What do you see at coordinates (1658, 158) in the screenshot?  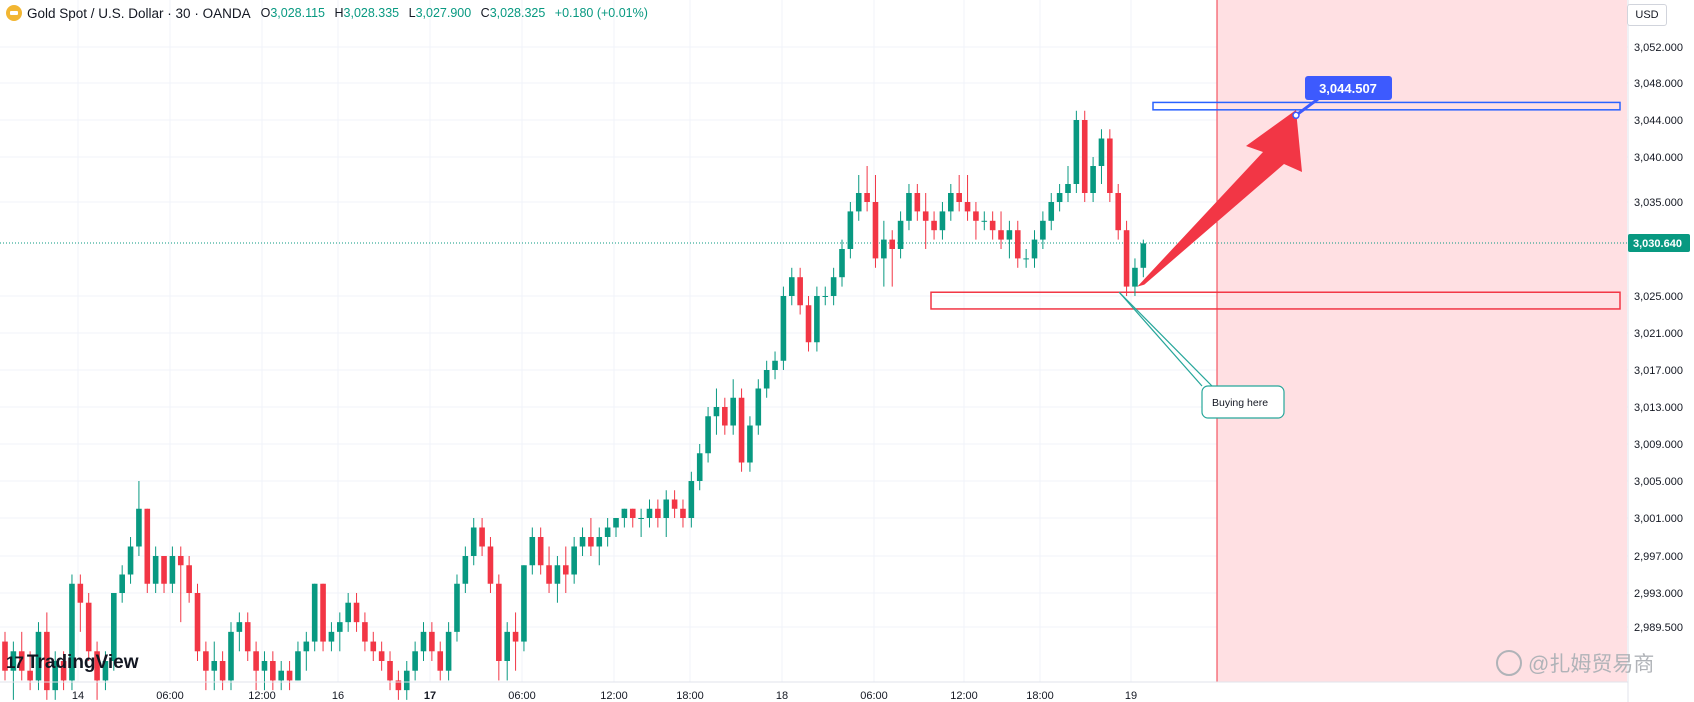 I see `price-tick-label: 3,040.000` at bounding box center [1658, 158].